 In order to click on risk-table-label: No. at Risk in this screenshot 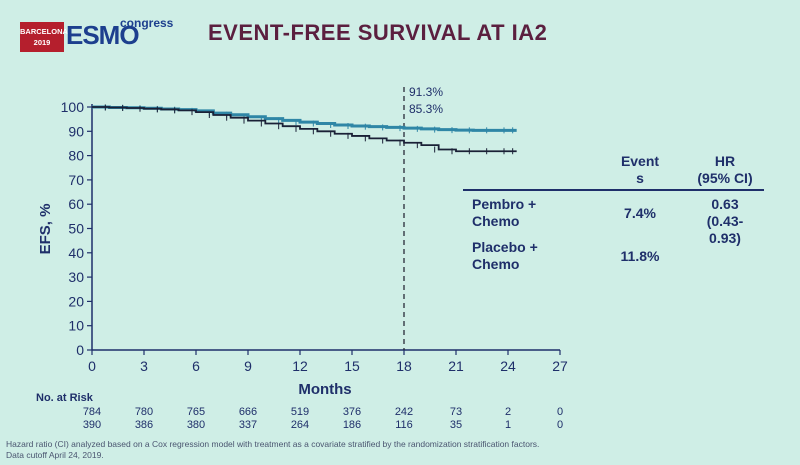, I will do `click(64, 398)`.